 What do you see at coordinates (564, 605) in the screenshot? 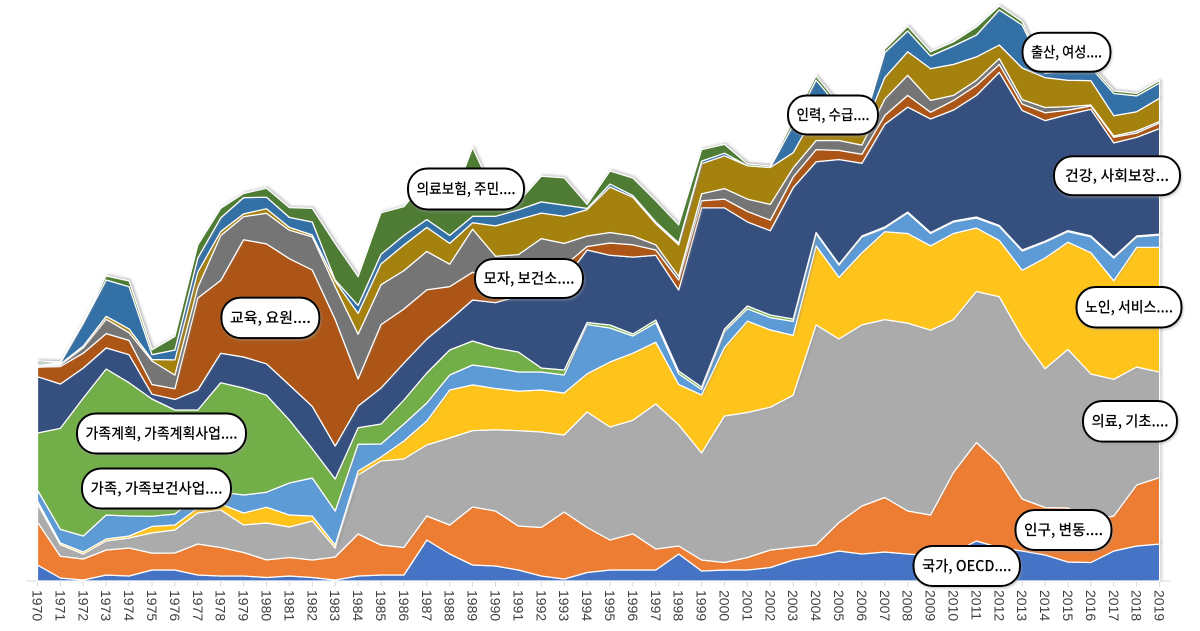
I see `svg-text: 1993` at bounding box center [564, 605].